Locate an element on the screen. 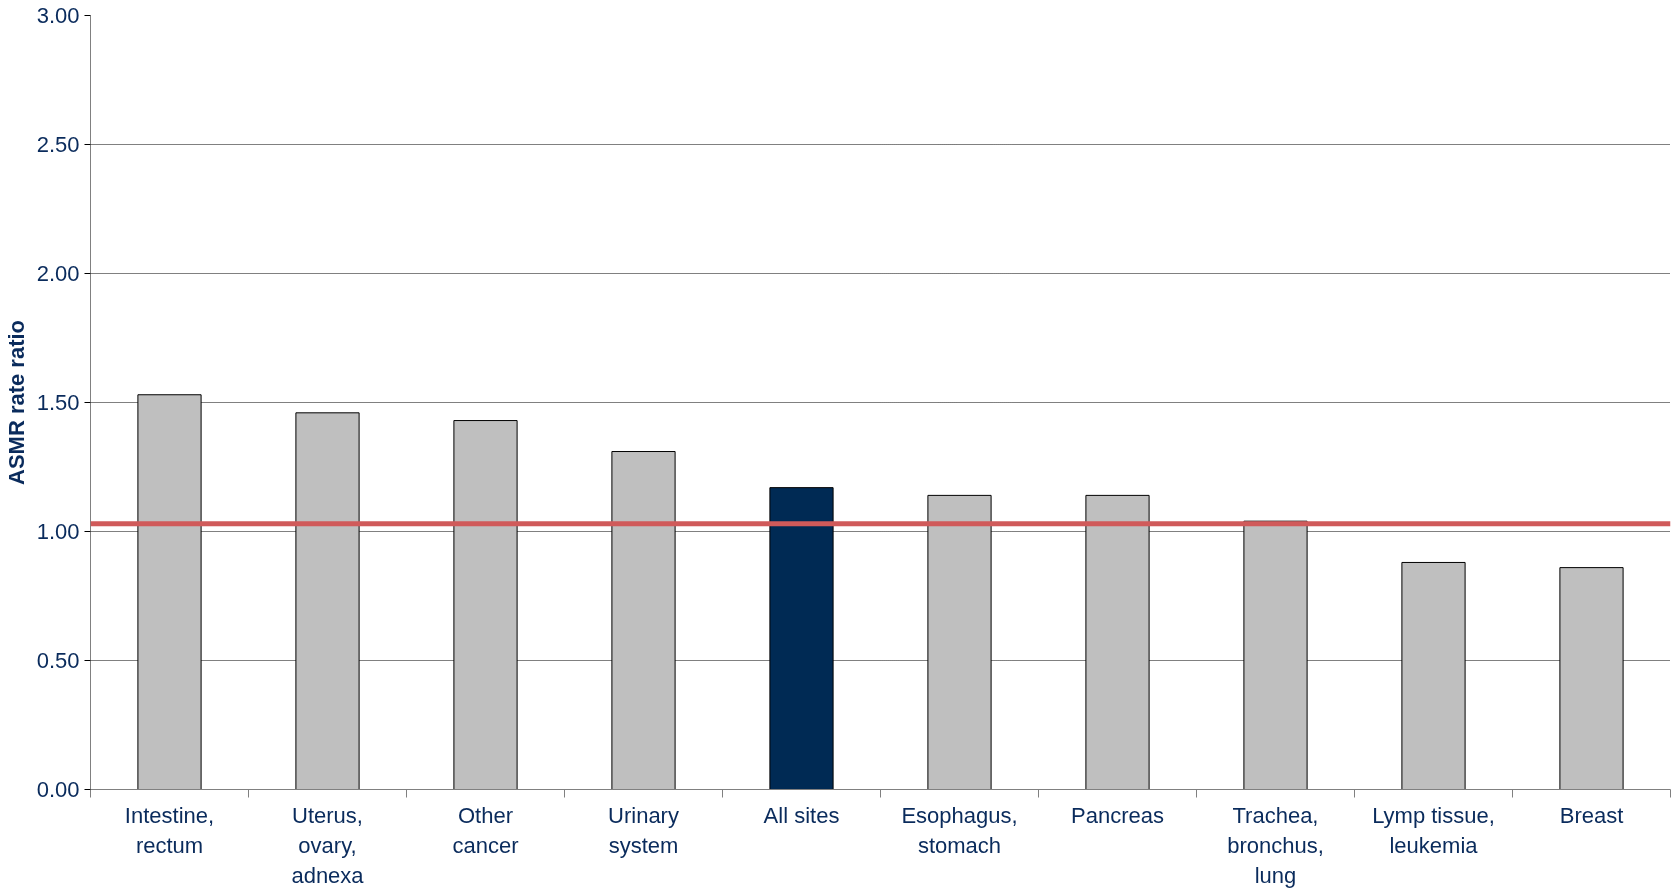 The image size is (1675, 890). x-tick-label: Urinary system is located at coordinates (643, 830).